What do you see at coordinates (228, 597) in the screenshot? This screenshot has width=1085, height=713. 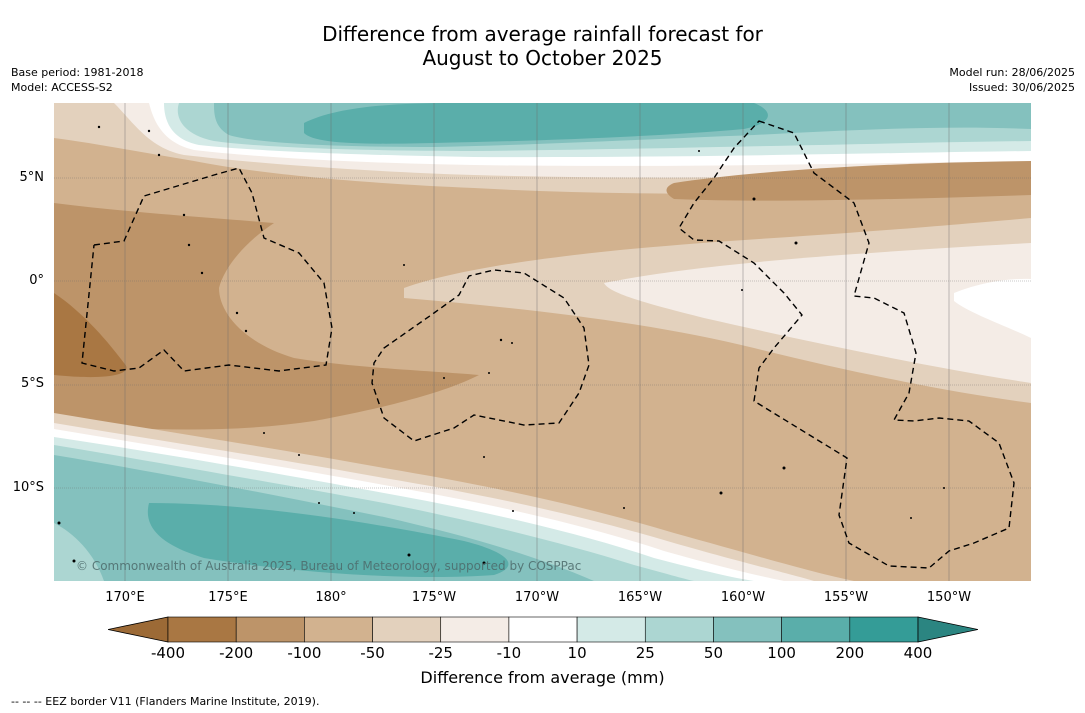 I see `lon-label-175e: 175°E` at bounding box center [228, 597].